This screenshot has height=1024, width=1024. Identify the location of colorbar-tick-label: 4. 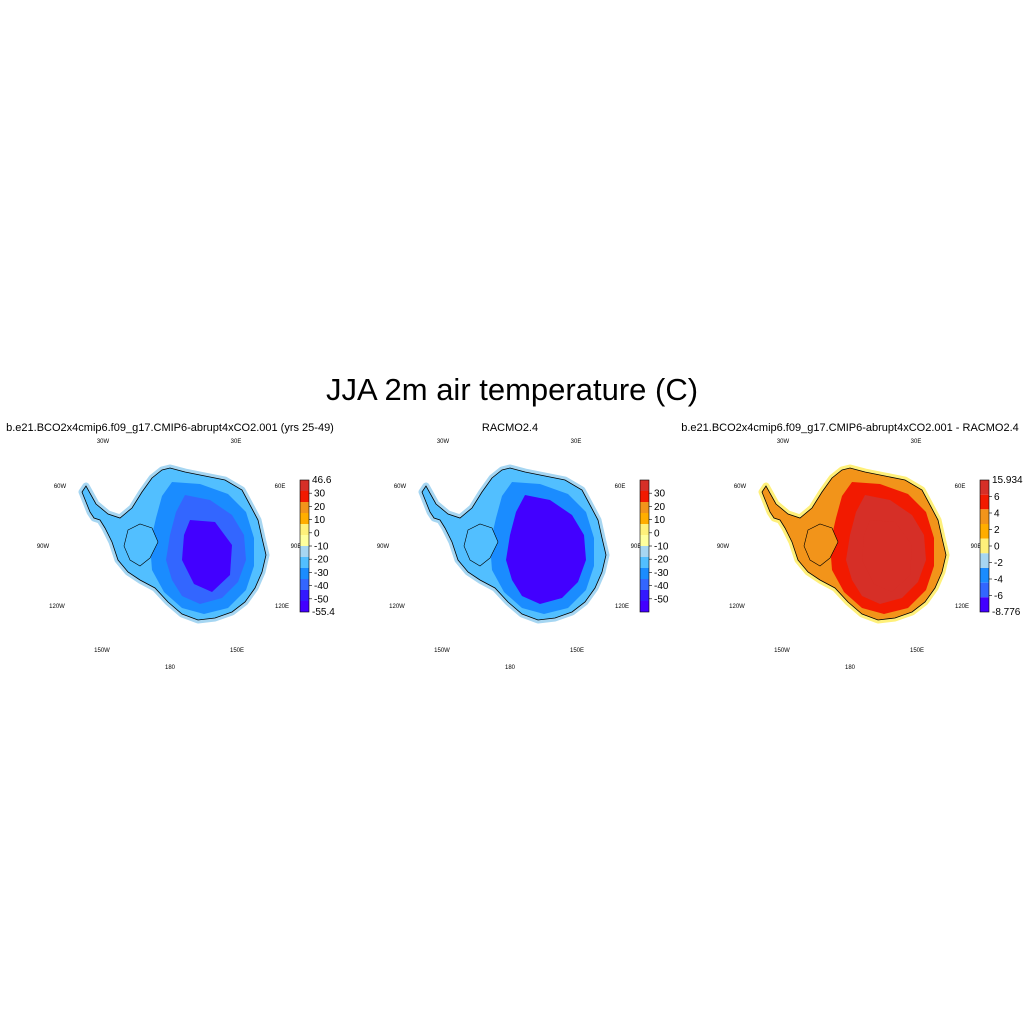
(997, 514).